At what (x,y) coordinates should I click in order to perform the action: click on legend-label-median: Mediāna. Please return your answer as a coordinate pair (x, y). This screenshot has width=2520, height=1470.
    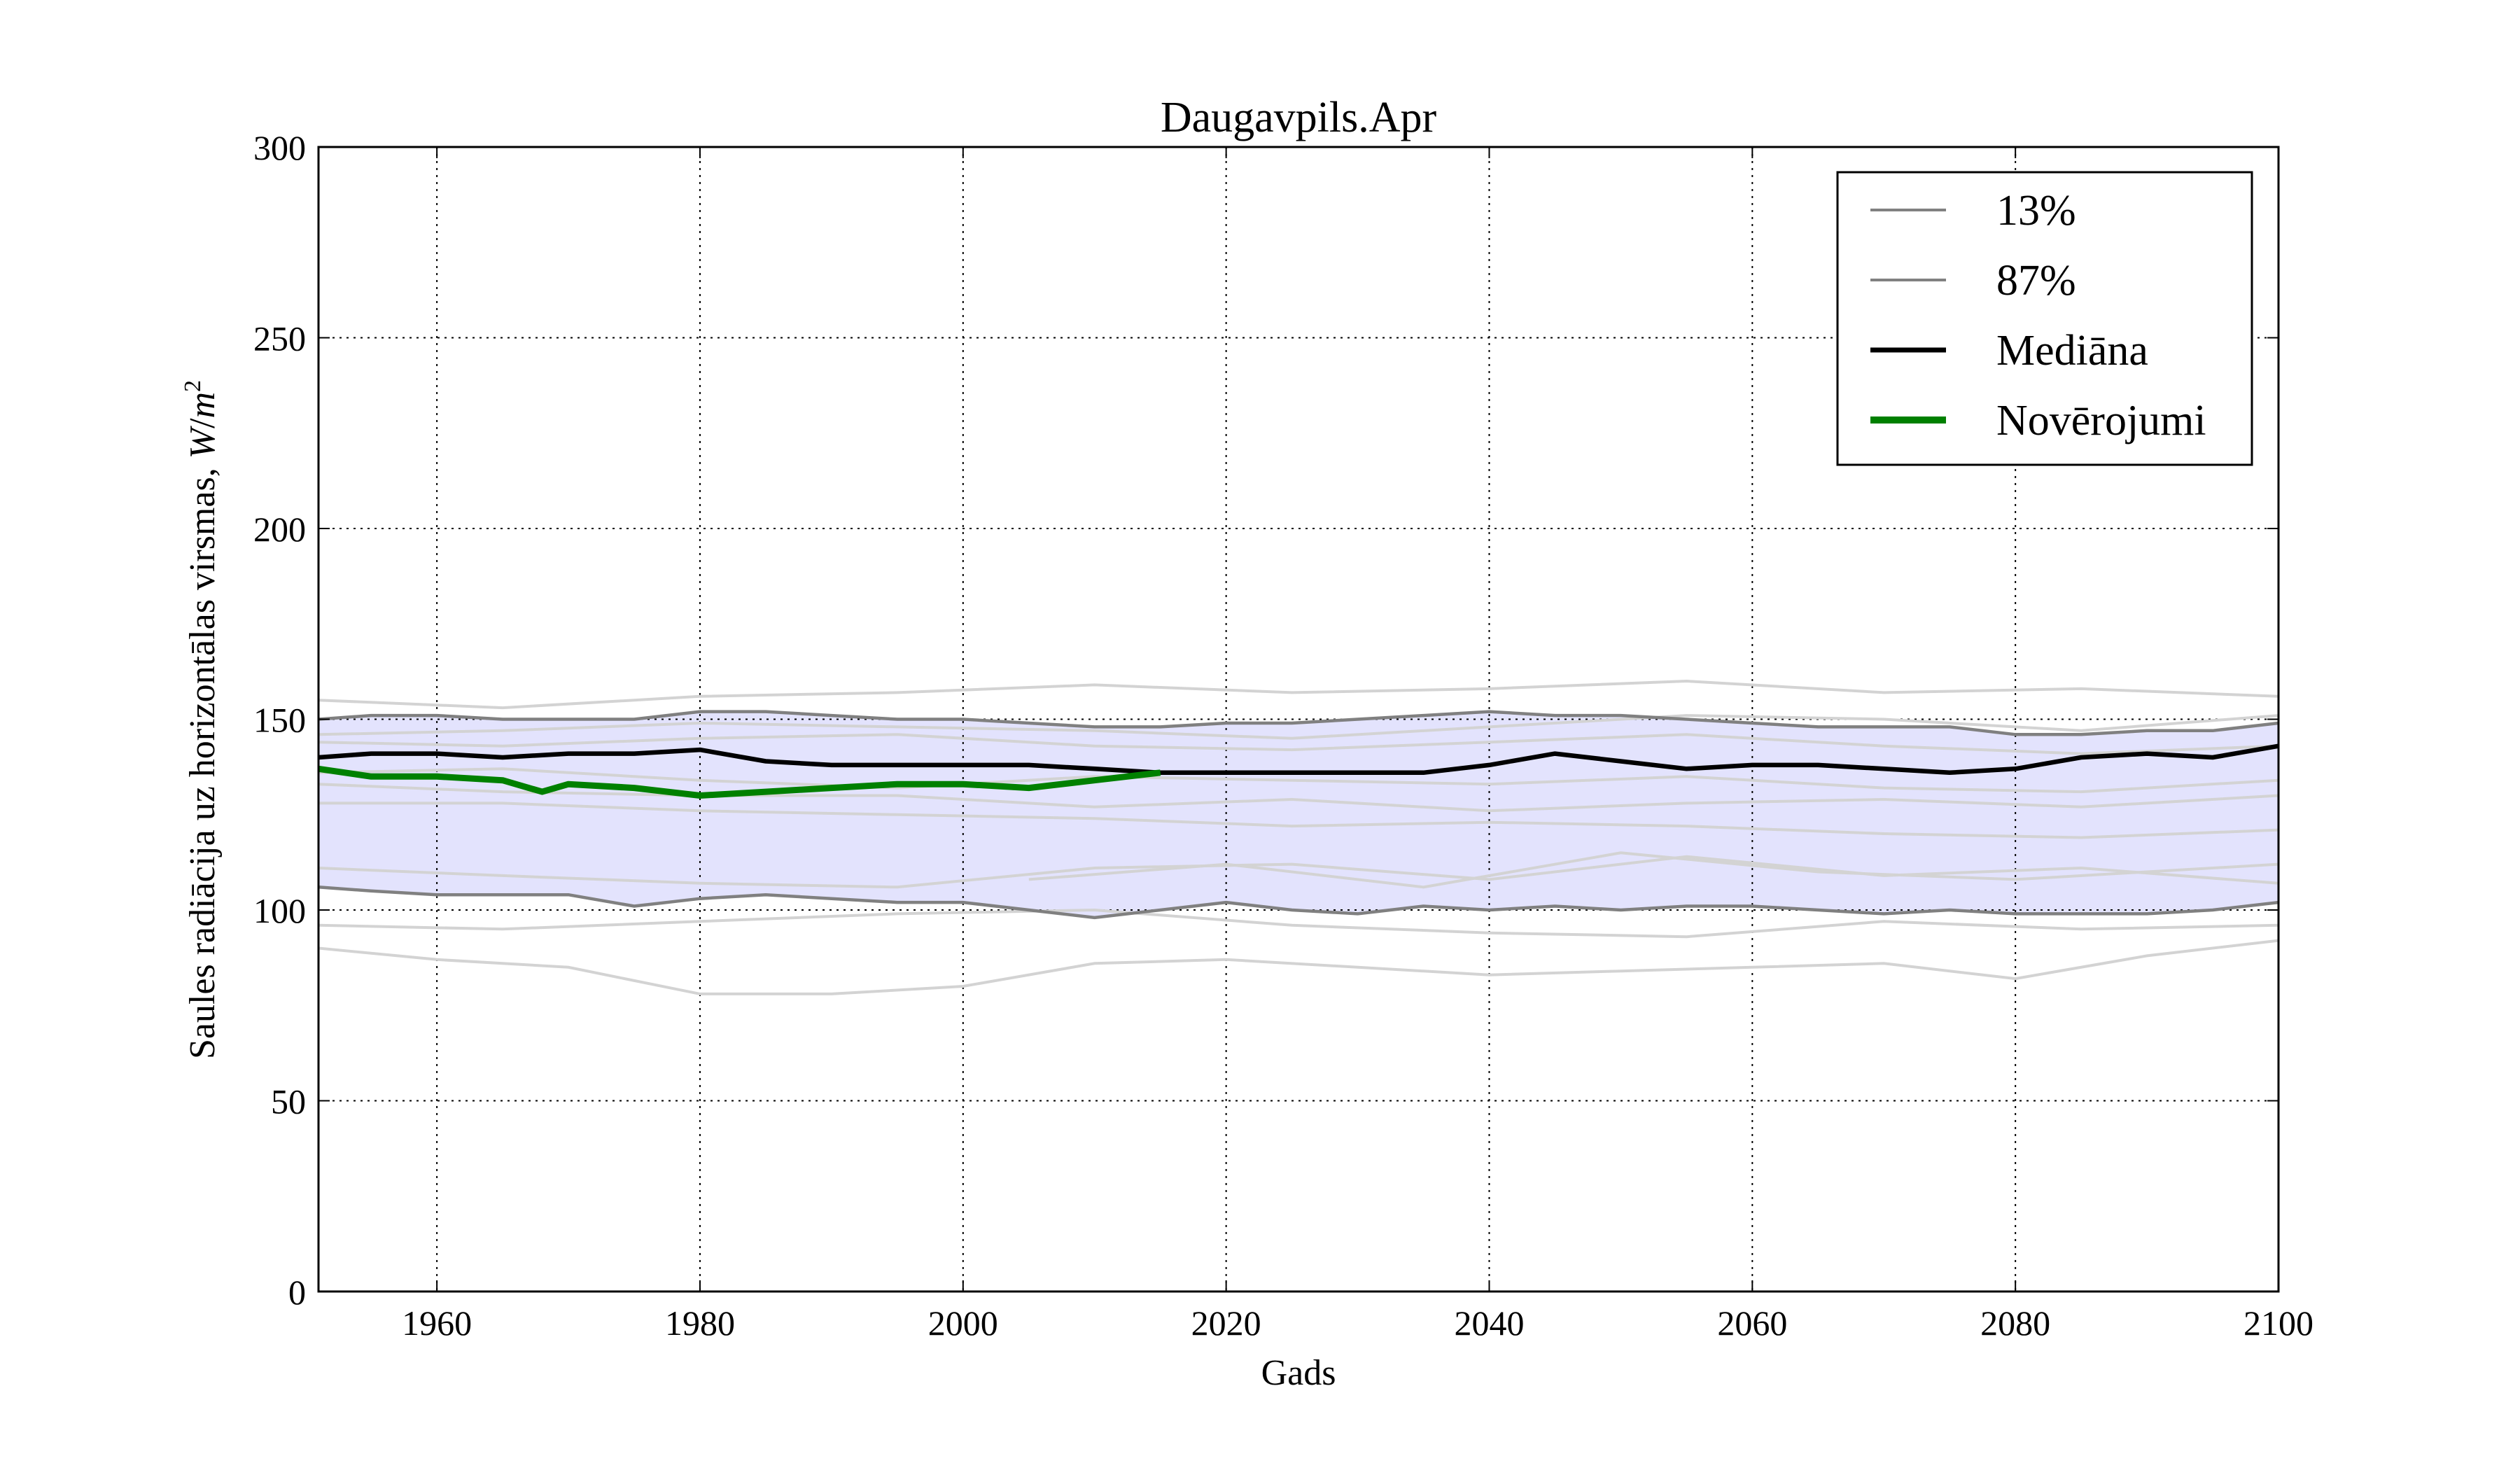
    Looking at the image, I should click on (2072, 350).